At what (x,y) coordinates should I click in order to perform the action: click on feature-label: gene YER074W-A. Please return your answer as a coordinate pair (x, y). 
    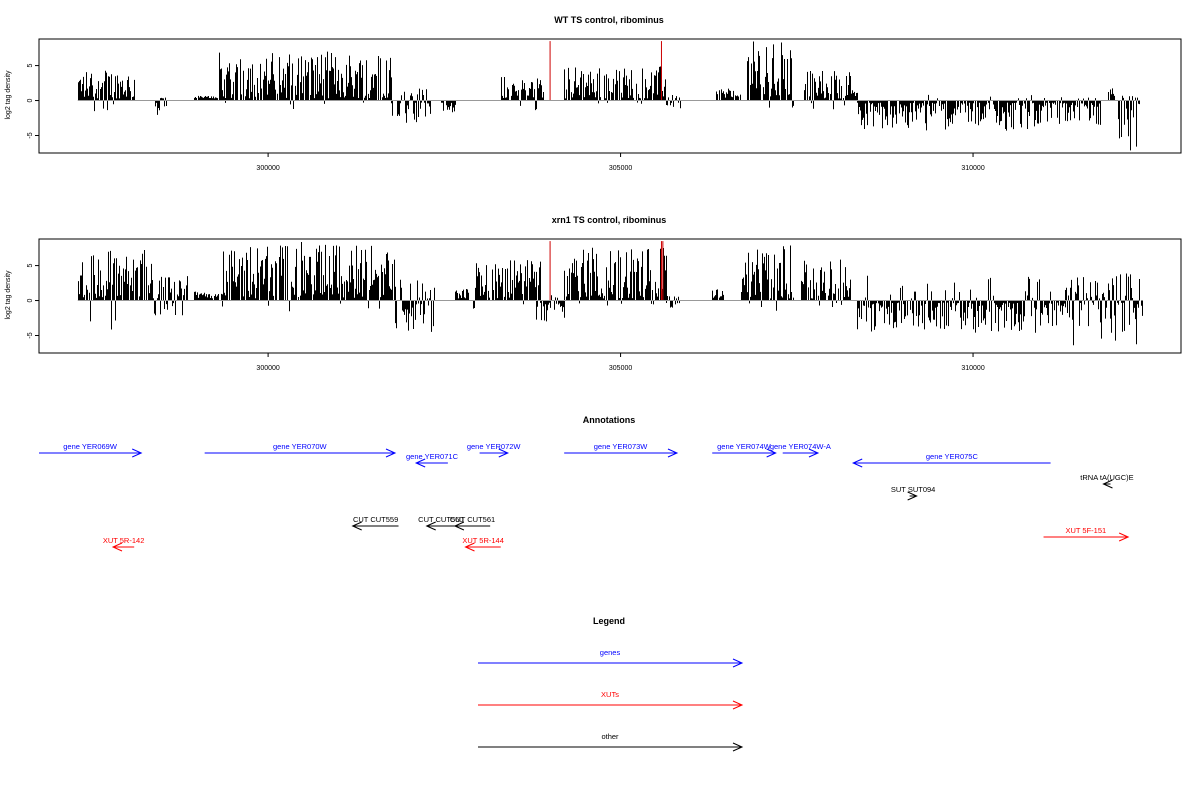
    Looking at the image, I should click on (800, 446).